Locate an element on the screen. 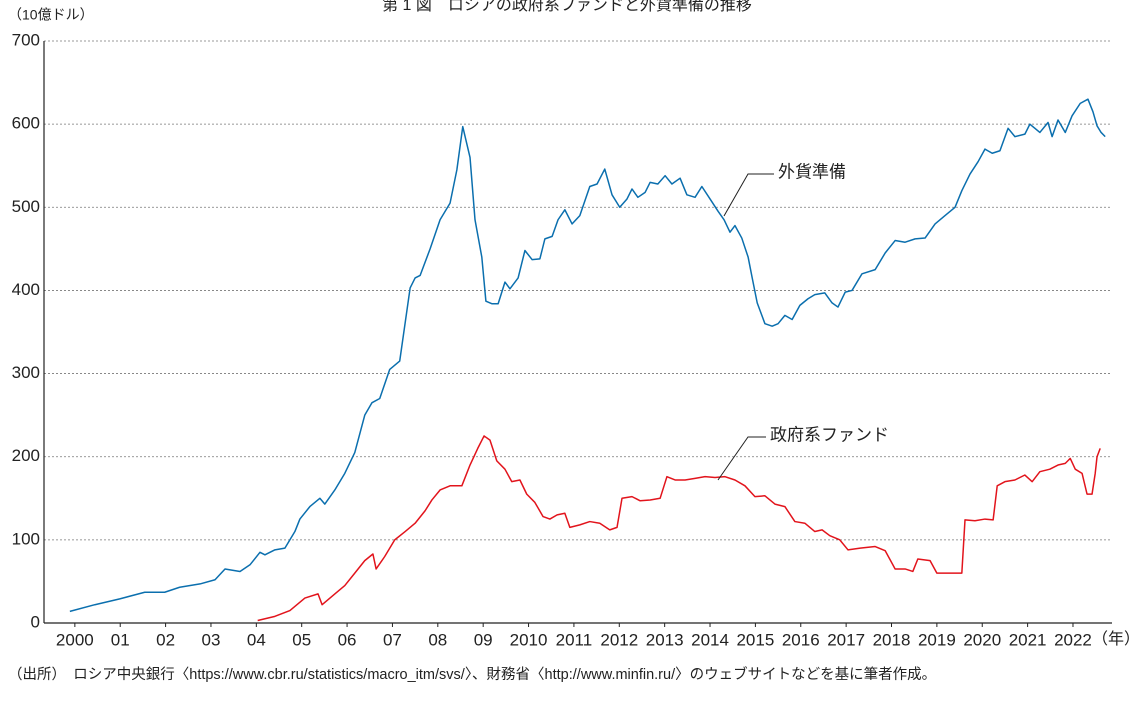 The width and height of the screenshot is (1135, 713). series-label: 政府系ファンド is located at coordinates (829, 434).